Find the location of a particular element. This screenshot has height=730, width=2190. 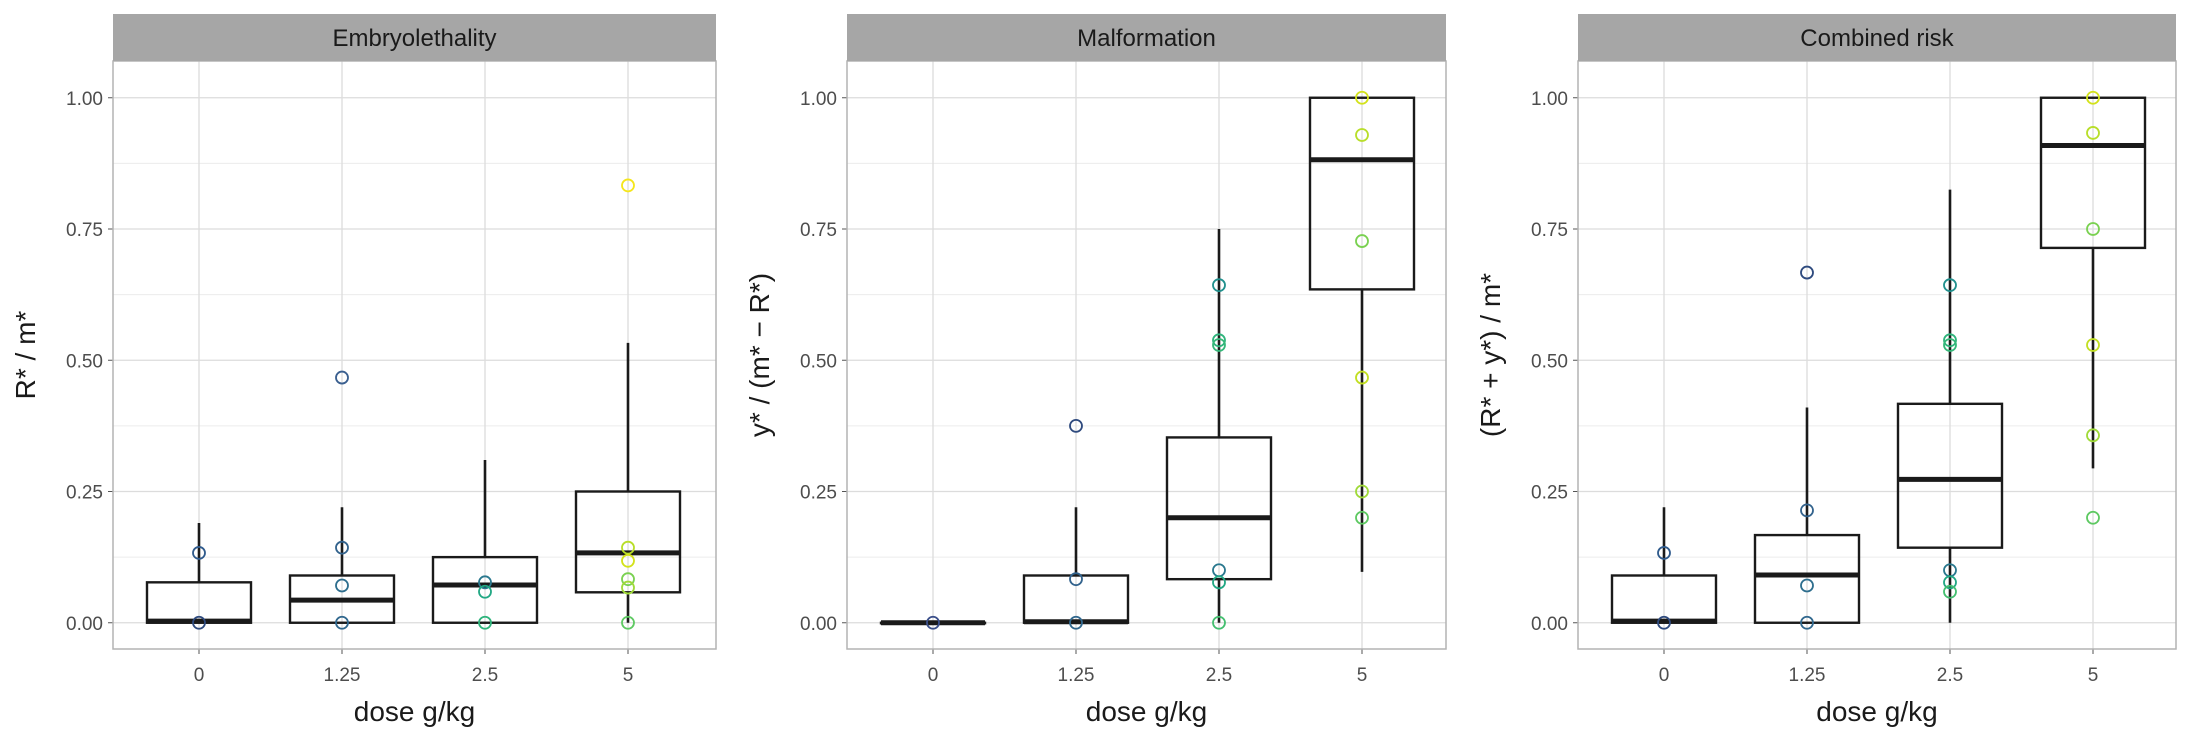

facet-title: Embryolethality is located at coordinates (414, 38).